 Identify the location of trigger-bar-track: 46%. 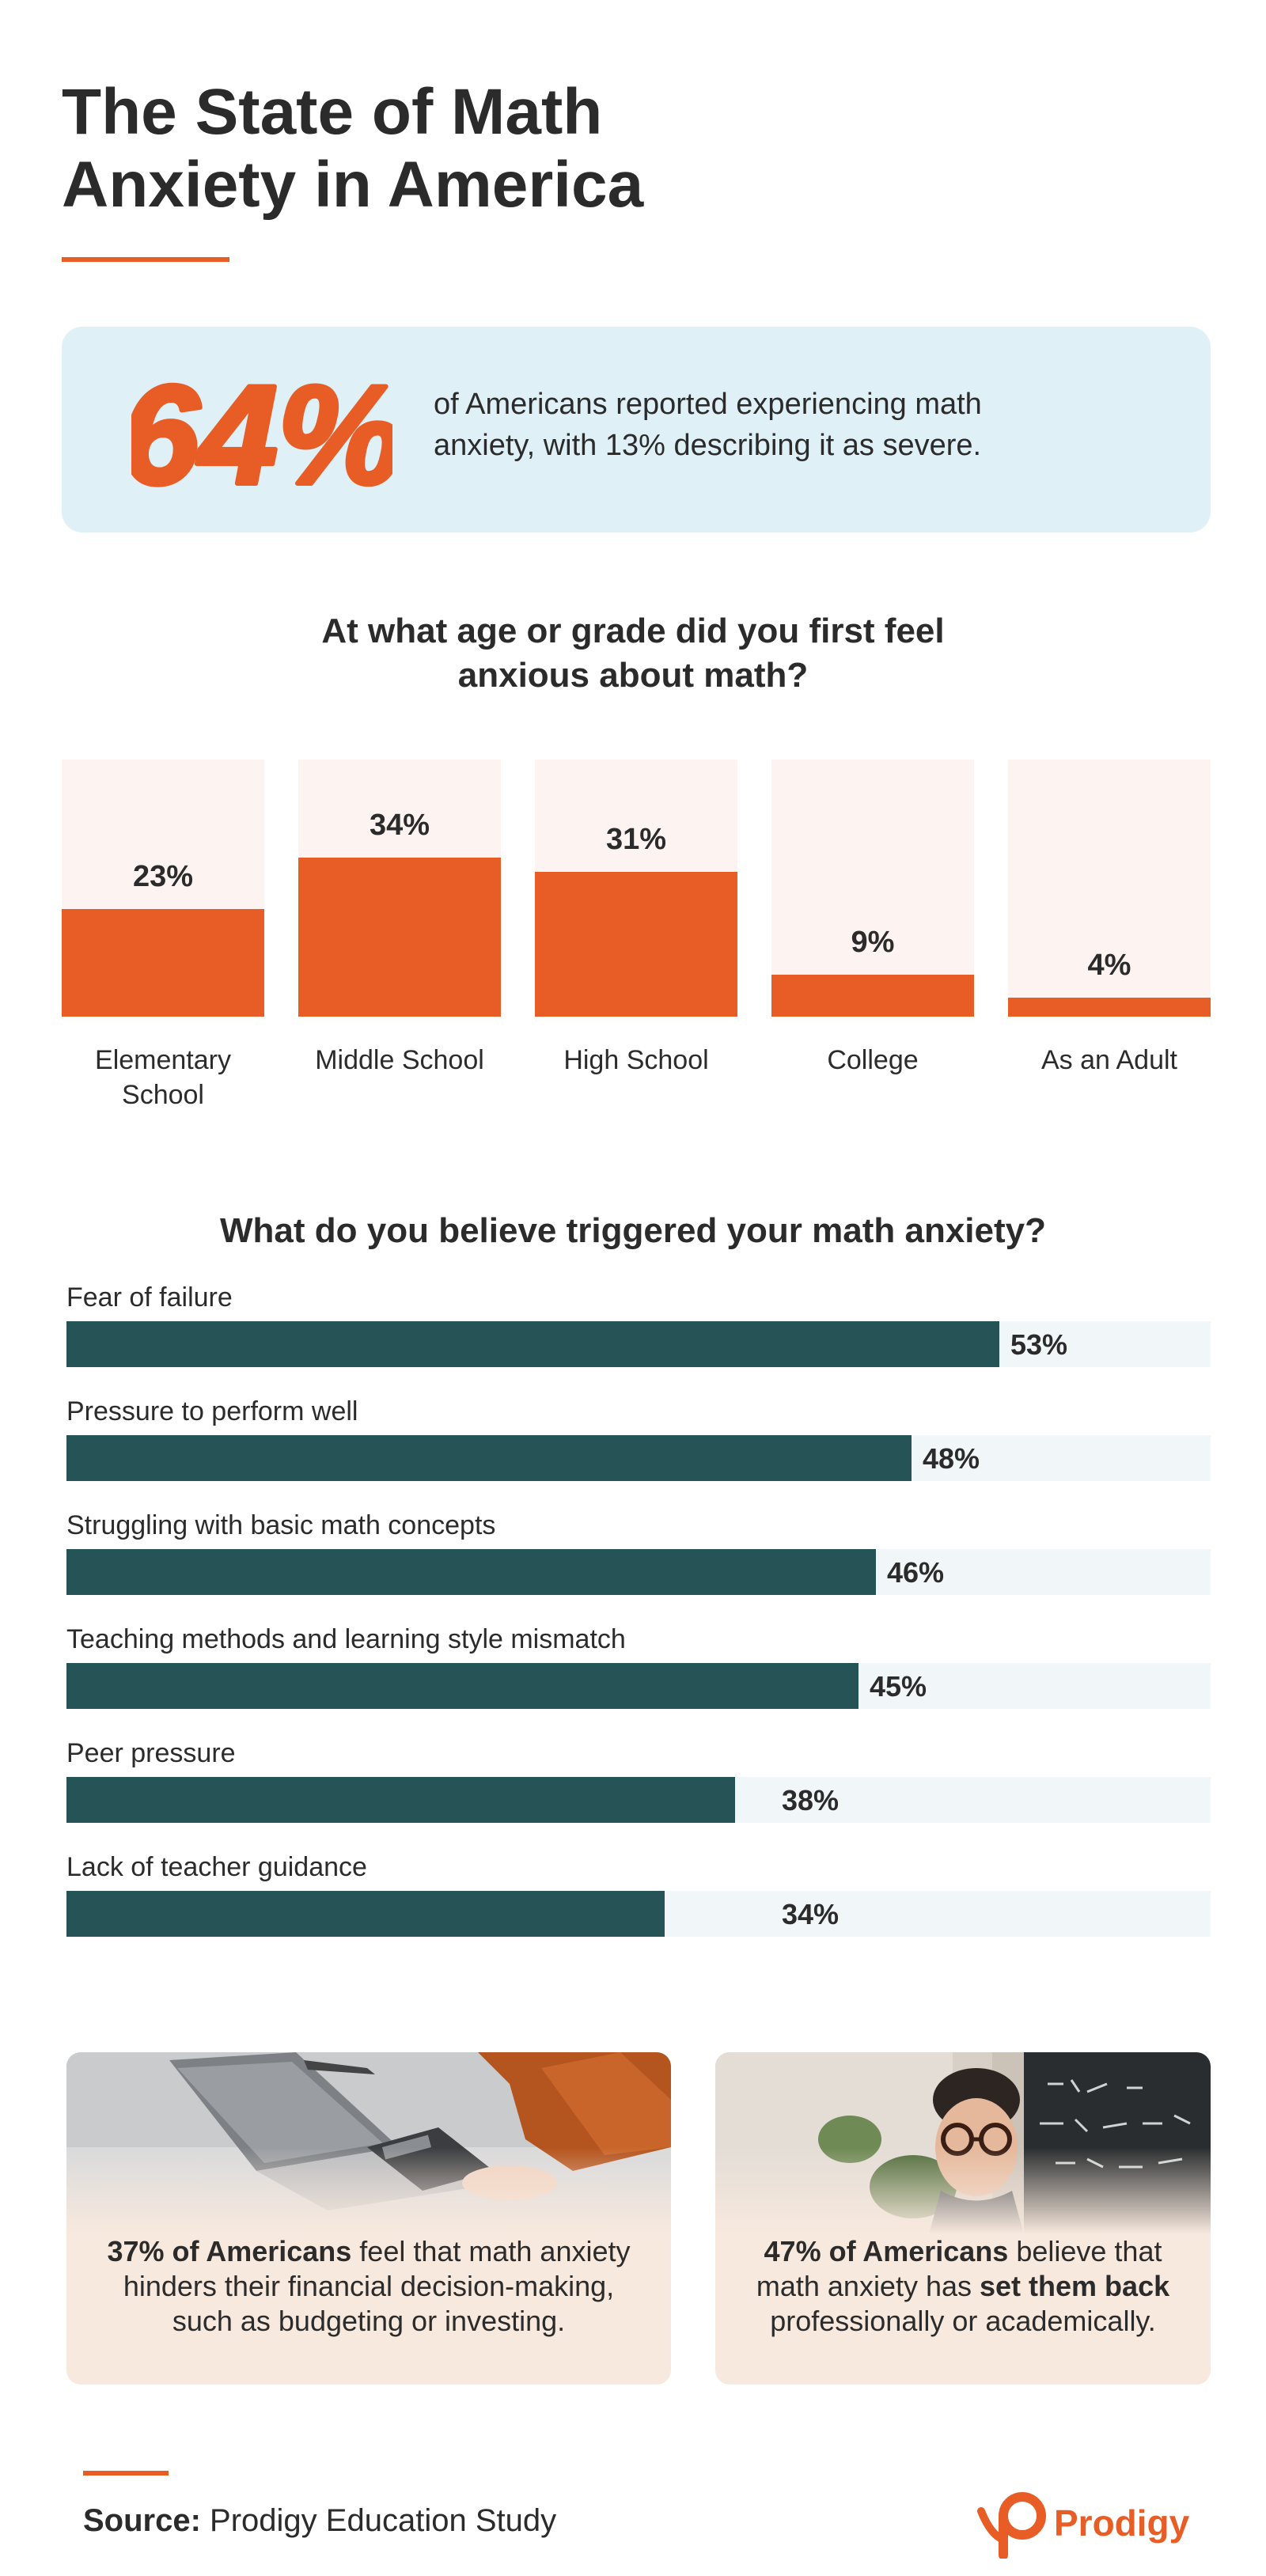
(638, 1572).